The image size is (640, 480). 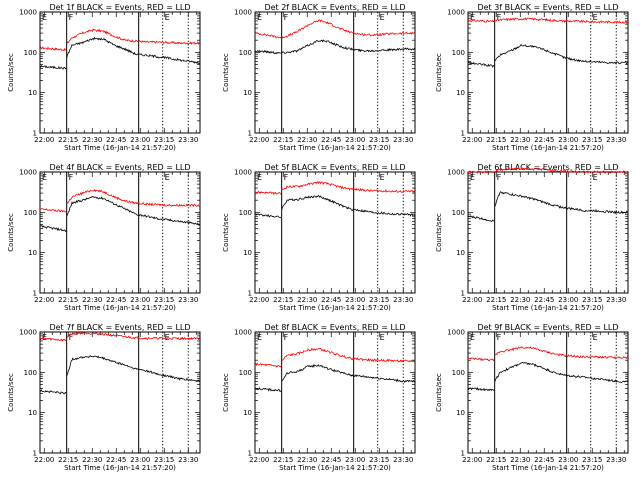 What do you see at coordinates (119, 167) in the screenshot?
I see `panel-title: Det 4f BLACK = Events, RED = LLD` at bounding box center [119, 167].